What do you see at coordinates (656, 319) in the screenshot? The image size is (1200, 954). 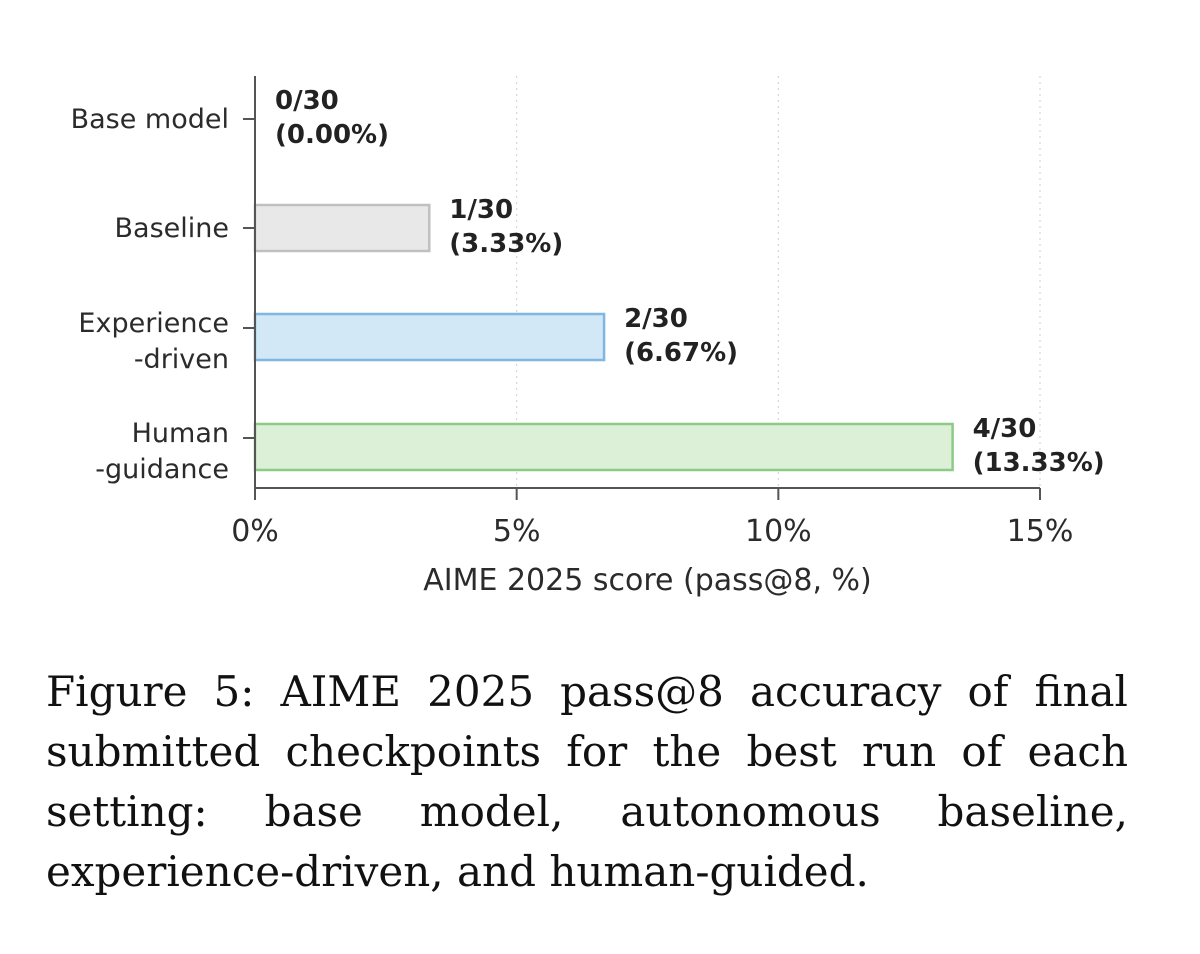 I see `bar-value-label-line: 2/30` at bounding box center [656, 319].